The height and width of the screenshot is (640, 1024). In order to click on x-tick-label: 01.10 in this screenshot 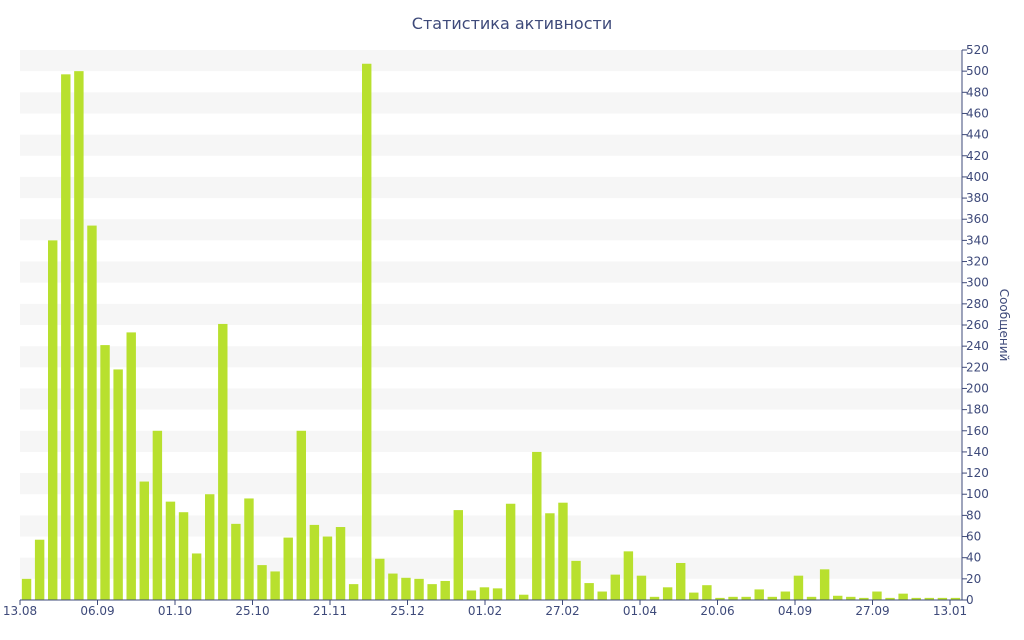, I will do `click(175, 611)`.